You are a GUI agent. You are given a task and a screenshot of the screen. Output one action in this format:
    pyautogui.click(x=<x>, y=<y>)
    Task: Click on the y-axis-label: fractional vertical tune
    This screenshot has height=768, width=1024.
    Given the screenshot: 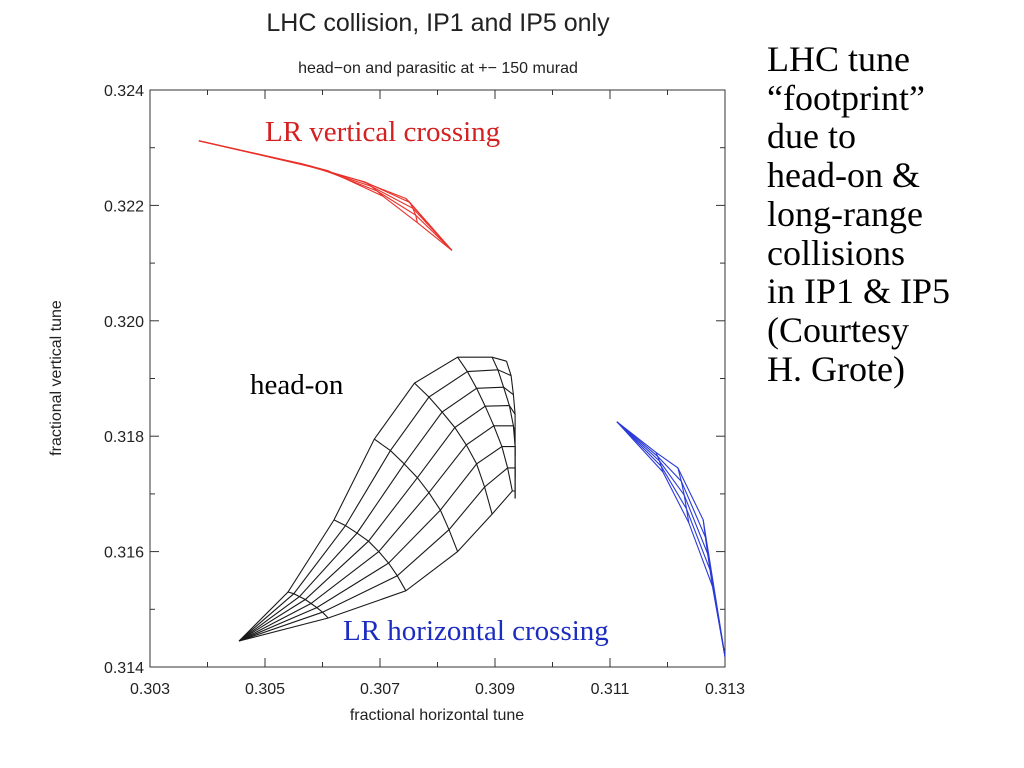 What is the action you would take?
    pyautogui.click(x=56, y=378)
    